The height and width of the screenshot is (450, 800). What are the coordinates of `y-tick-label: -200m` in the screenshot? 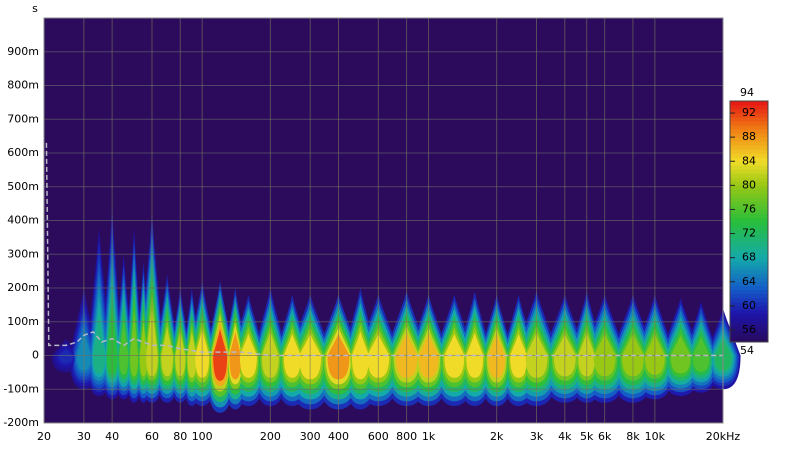 It's located at (21, 422).